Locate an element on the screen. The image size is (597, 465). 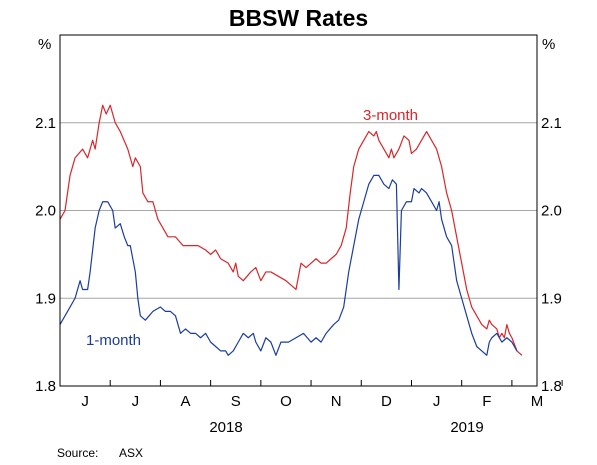
y-unit-right: % is located at coordinates (548, 44).